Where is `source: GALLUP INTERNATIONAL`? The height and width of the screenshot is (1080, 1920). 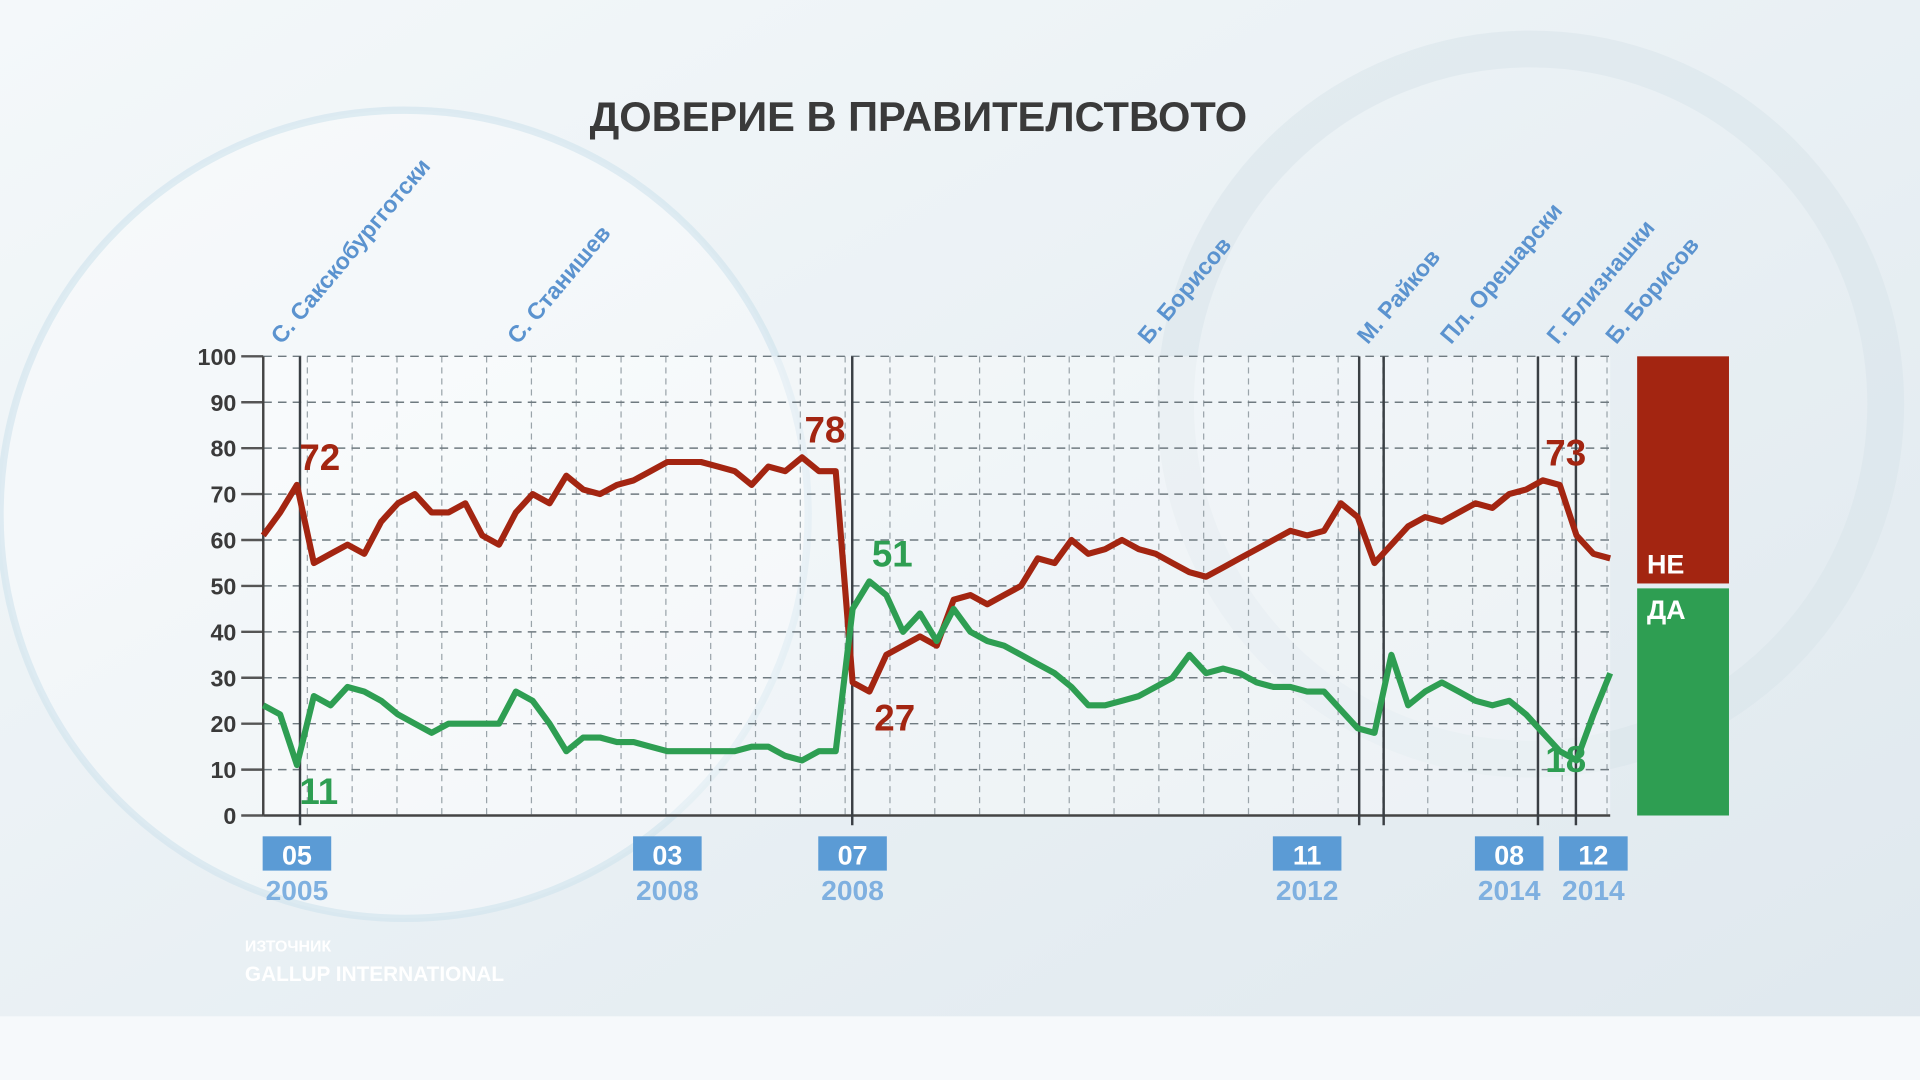 source: GALLUP INTERNATIONAL is located at coordinates (374, 974).